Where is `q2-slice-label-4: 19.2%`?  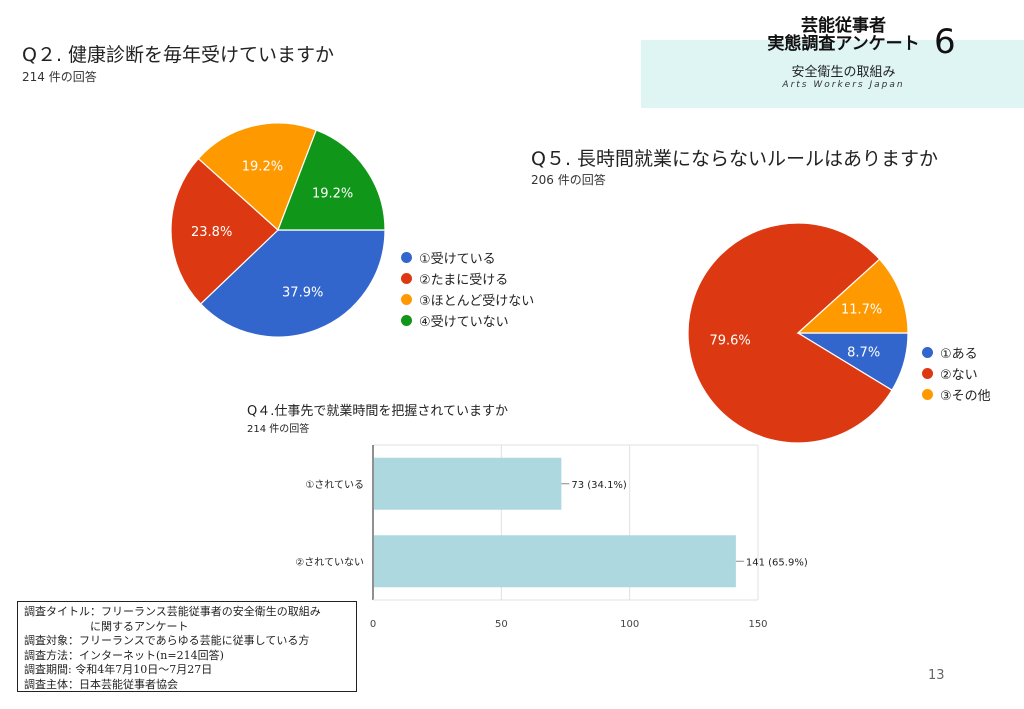 q2-slice-label-4: 19.2% is located at coordinates (332, 193).